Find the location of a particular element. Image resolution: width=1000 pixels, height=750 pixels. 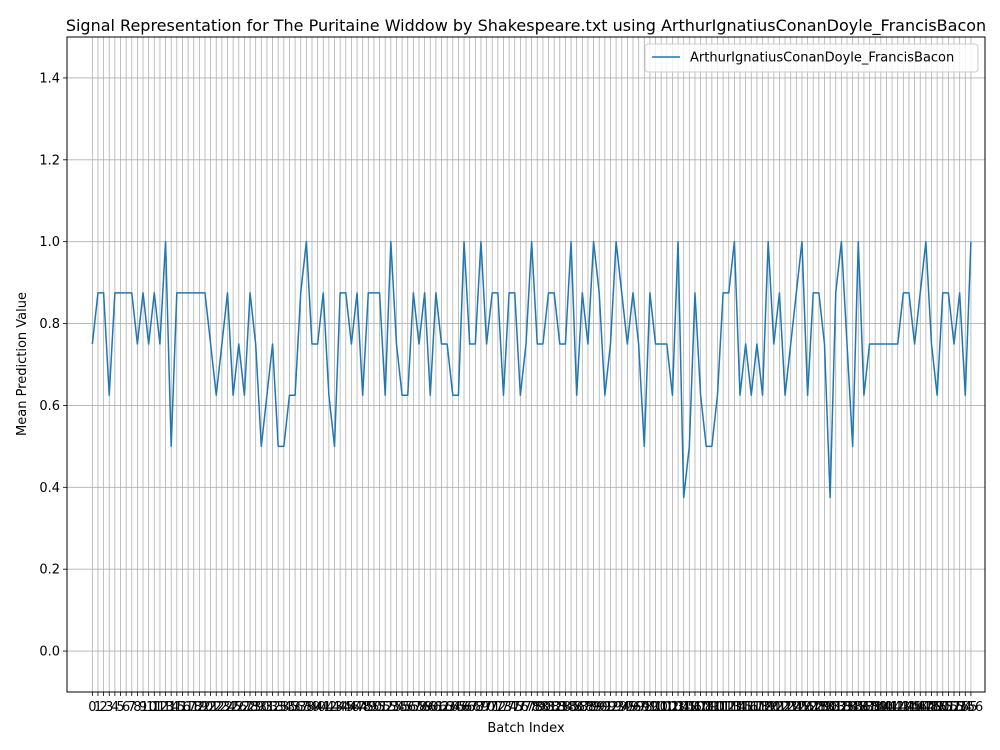

x-tick-label: 16 is located at coordinates (182, 707).